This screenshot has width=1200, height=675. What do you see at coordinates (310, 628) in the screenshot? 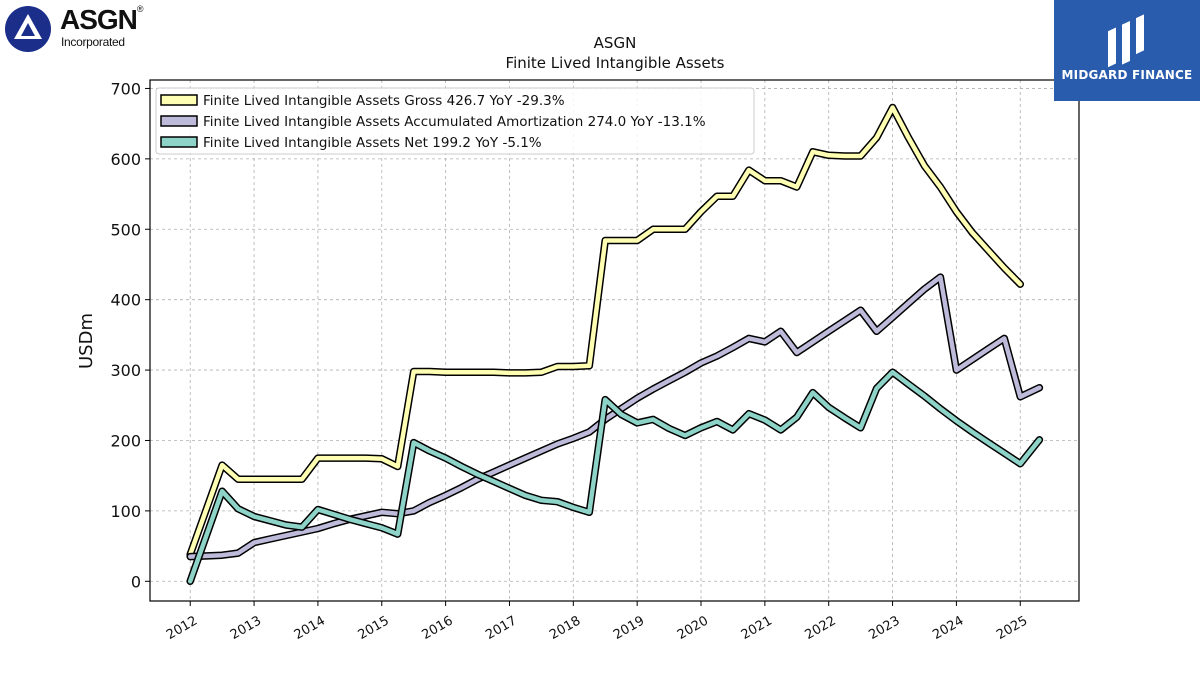
I see `x-tick-label: 2014` at bounding box center [310, 628].